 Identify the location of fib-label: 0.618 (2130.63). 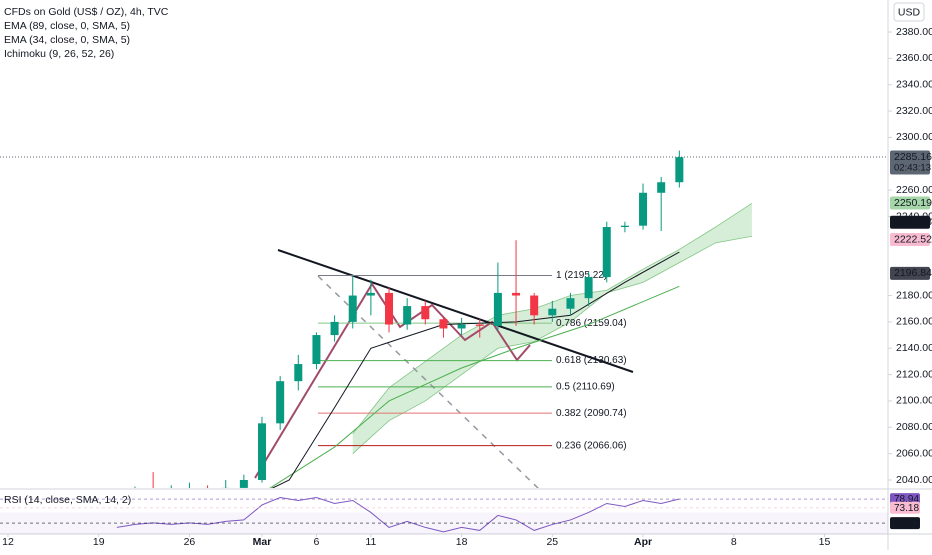
(591, 360).